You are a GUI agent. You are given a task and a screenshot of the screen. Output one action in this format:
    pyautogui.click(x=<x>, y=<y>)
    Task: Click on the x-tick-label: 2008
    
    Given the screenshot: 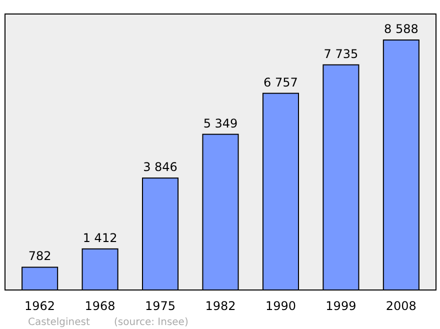 What is the action you would take?
    pyautogui.click(x=401, y=306)
    